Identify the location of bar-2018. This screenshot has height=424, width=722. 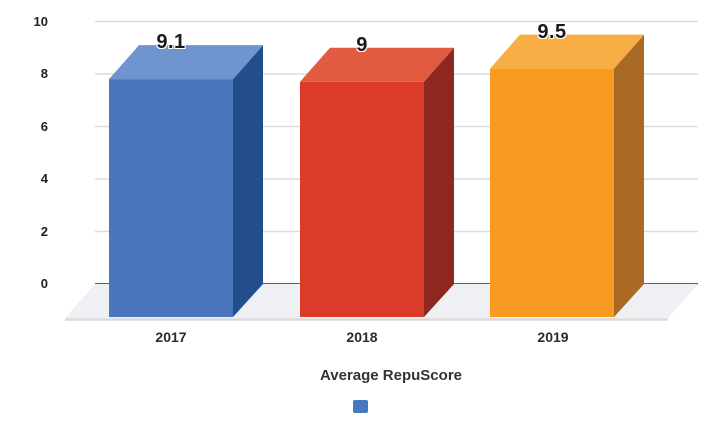
(362, 199).